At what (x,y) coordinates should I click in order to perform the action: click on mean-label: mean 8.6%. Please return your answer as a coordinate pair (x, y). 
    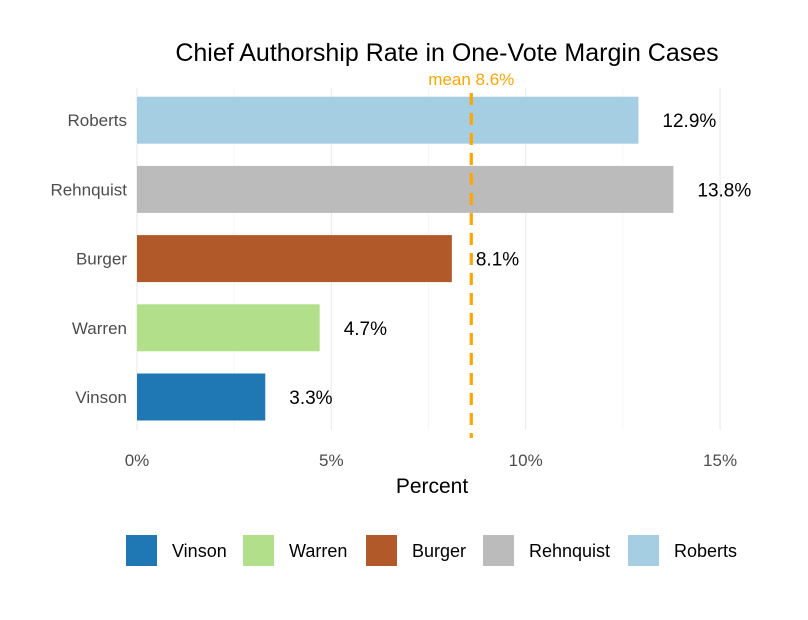
    Looking at the image, I should click on (471, 79).